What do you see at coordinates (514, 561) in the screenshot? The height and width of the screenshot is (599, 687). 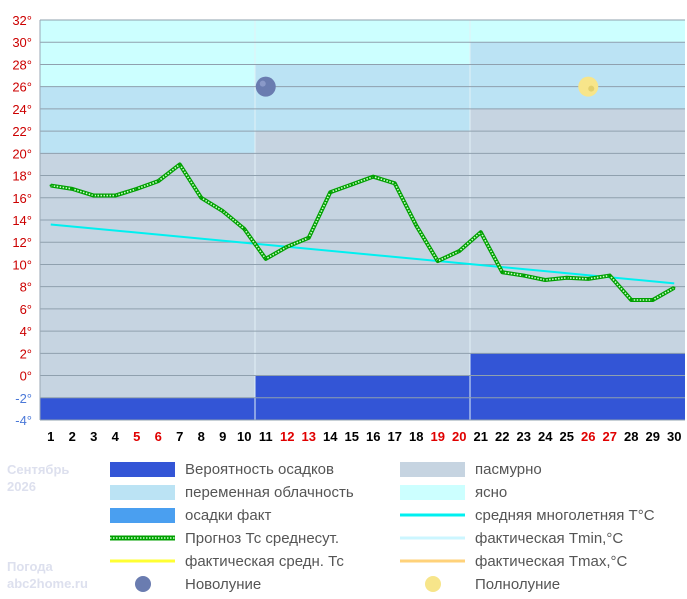 I see `legend-item: фактическая Tmax,°C` at bounding box center [514, 561].